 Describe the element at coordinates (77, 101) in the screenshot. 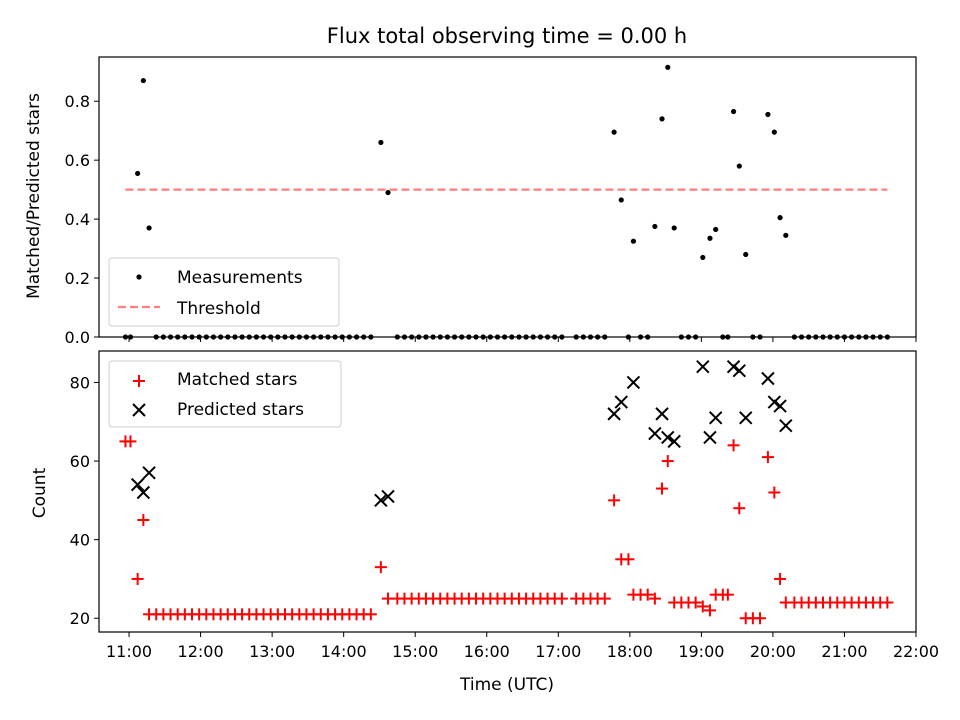

I see `top-y-tick-label: 0.8` at that location.